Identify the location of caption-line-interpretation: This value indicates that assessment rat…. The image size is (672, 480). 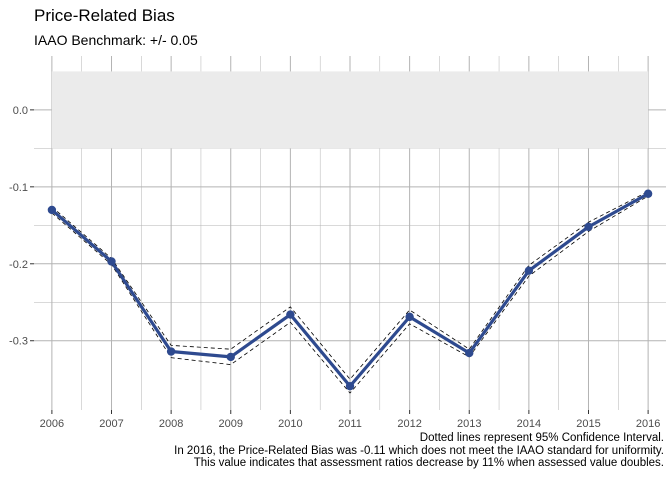
(428, 463).